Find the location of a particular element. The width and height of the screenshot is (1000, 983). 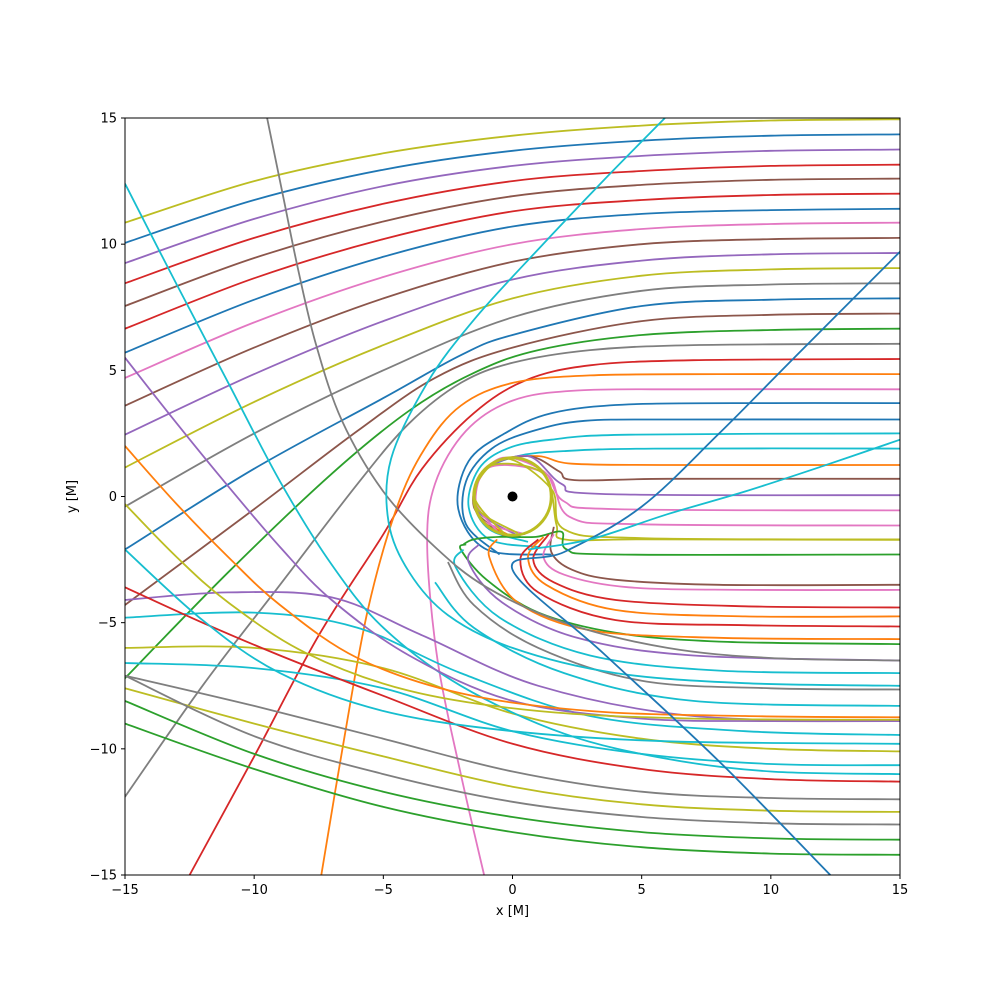

x-tick-label: 10 is located at coordinates (771, 890).